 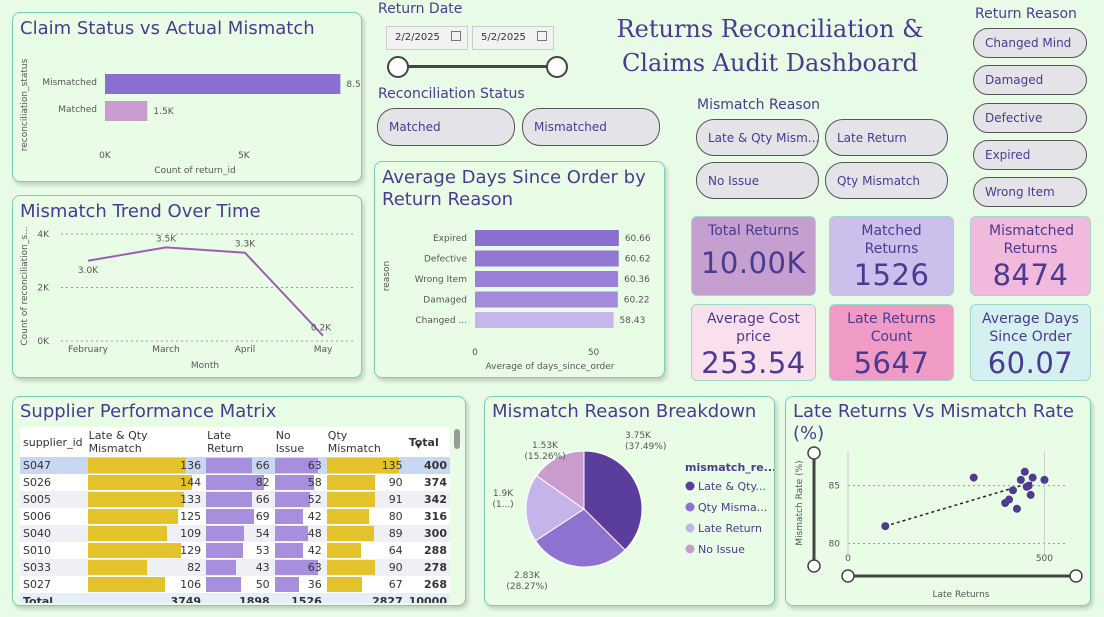 I want to click on start-date-input: 2/2/2025, so click(x=427, y=38).